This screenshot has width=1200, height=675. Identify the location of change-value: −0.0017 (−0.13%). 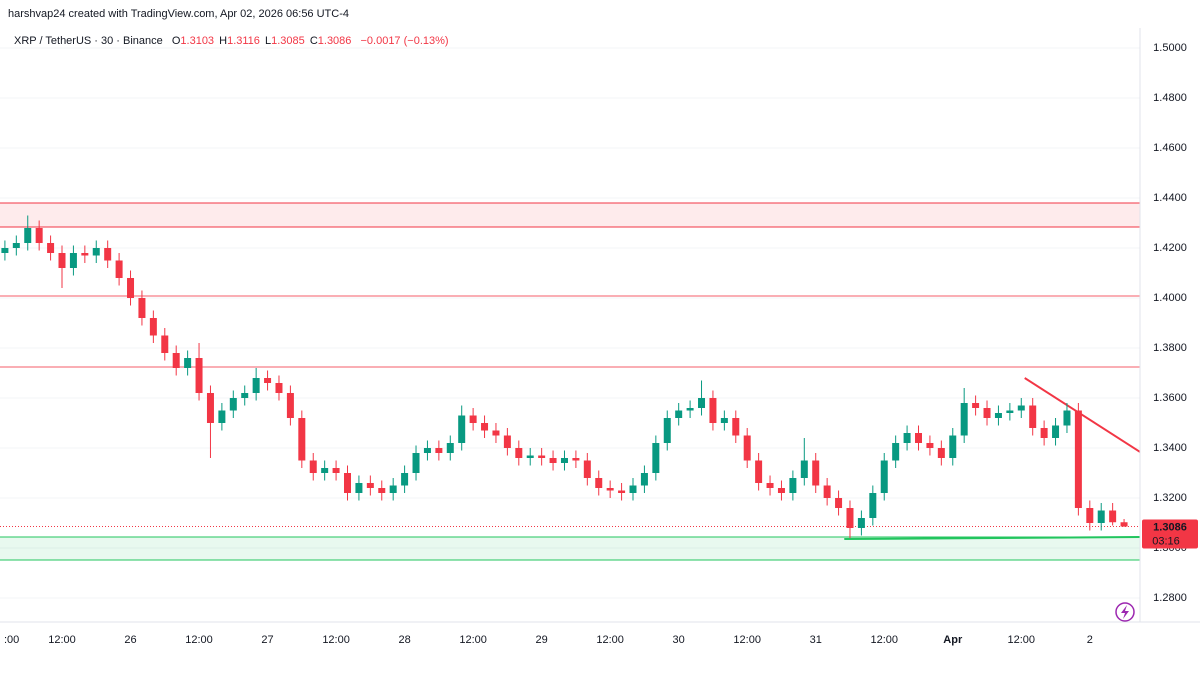
(404, 41).